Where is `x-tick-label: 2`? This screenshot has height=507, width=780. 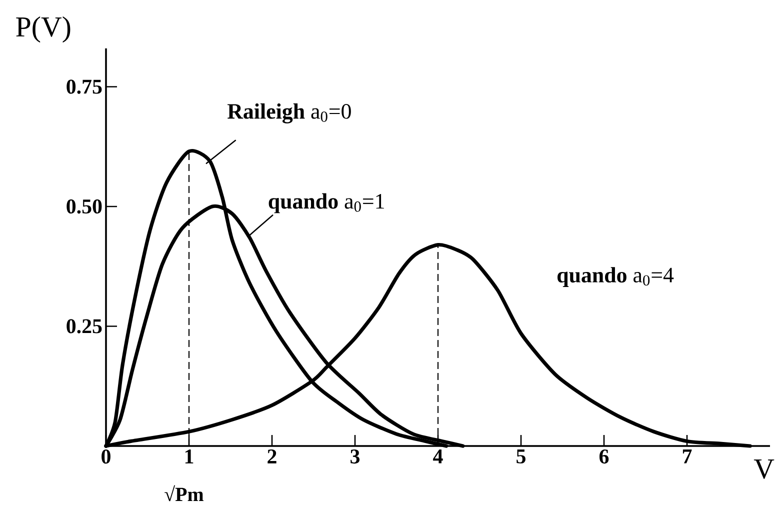
x-tick-label: 2 is located at coordinates (272, 457).